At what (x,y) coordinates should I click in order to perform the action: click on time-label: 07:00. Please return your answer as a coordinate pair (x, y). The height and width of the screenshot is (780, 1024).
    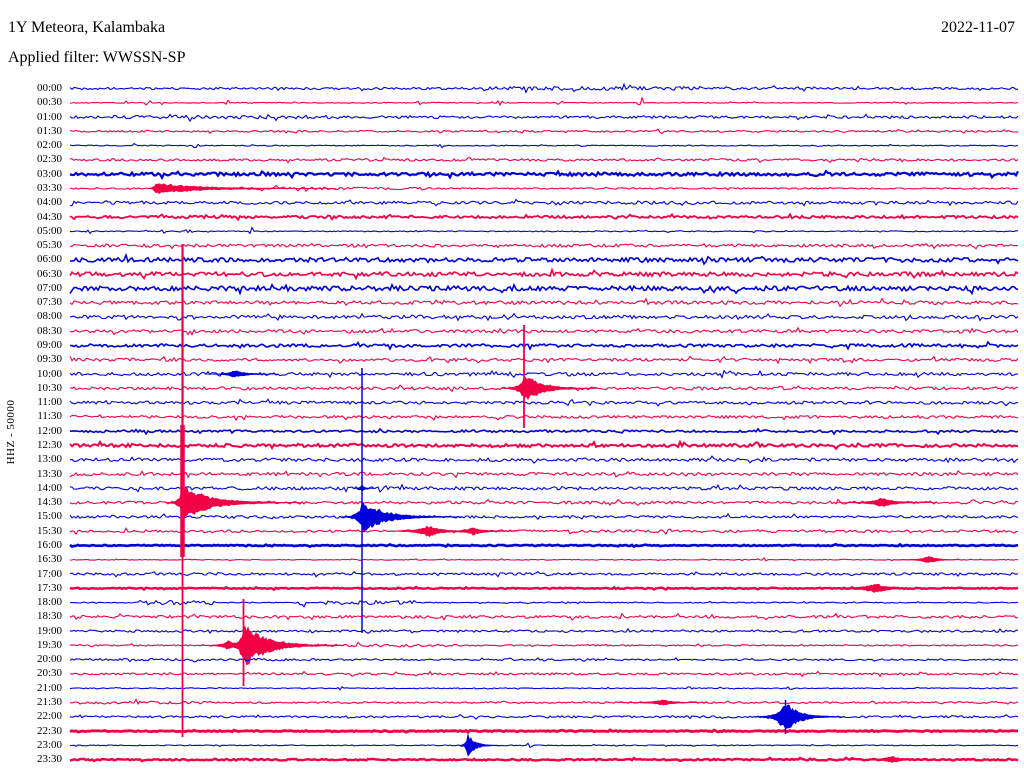
    Looking at the image, I should click on (49, 287).